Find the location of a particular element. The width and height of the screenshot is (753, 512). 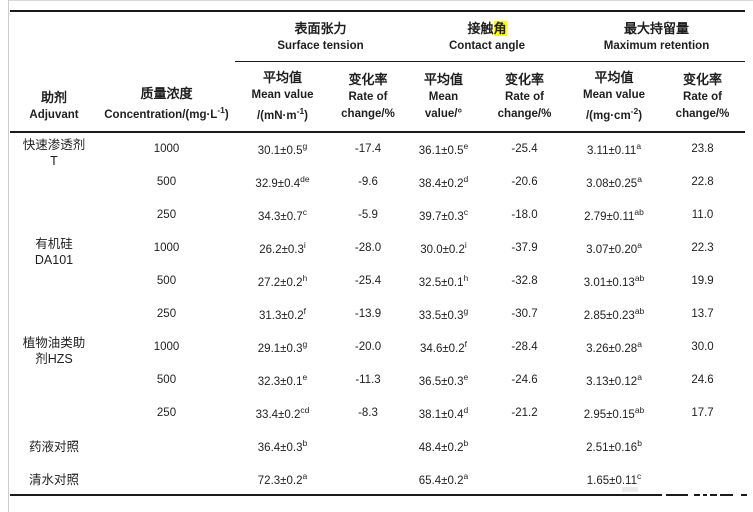

mr-mean-cell: 1.65±0.11c is located at coordinates (614, 478).